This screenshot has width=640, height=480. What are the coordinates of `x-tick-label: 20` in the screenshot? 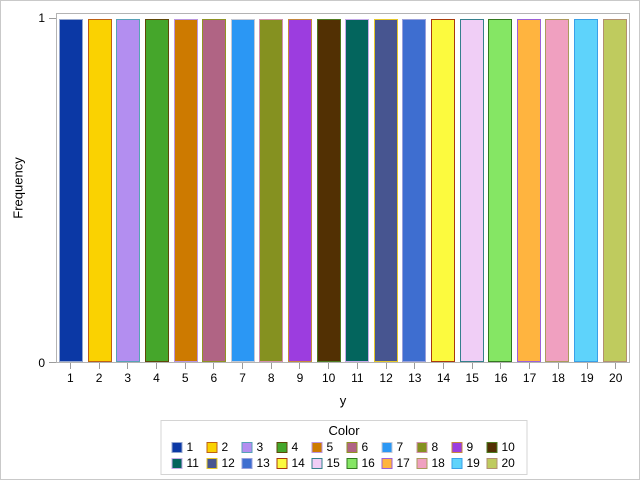 It's located at (616, 378).